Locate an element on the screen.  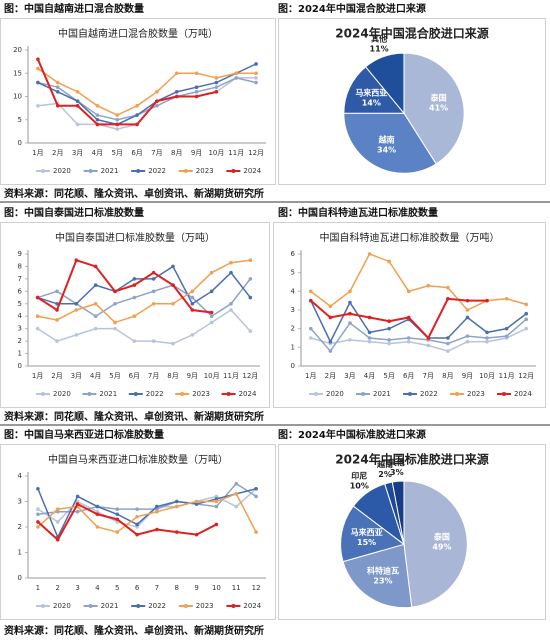
pie-slice is located at coordinates (435, 544).